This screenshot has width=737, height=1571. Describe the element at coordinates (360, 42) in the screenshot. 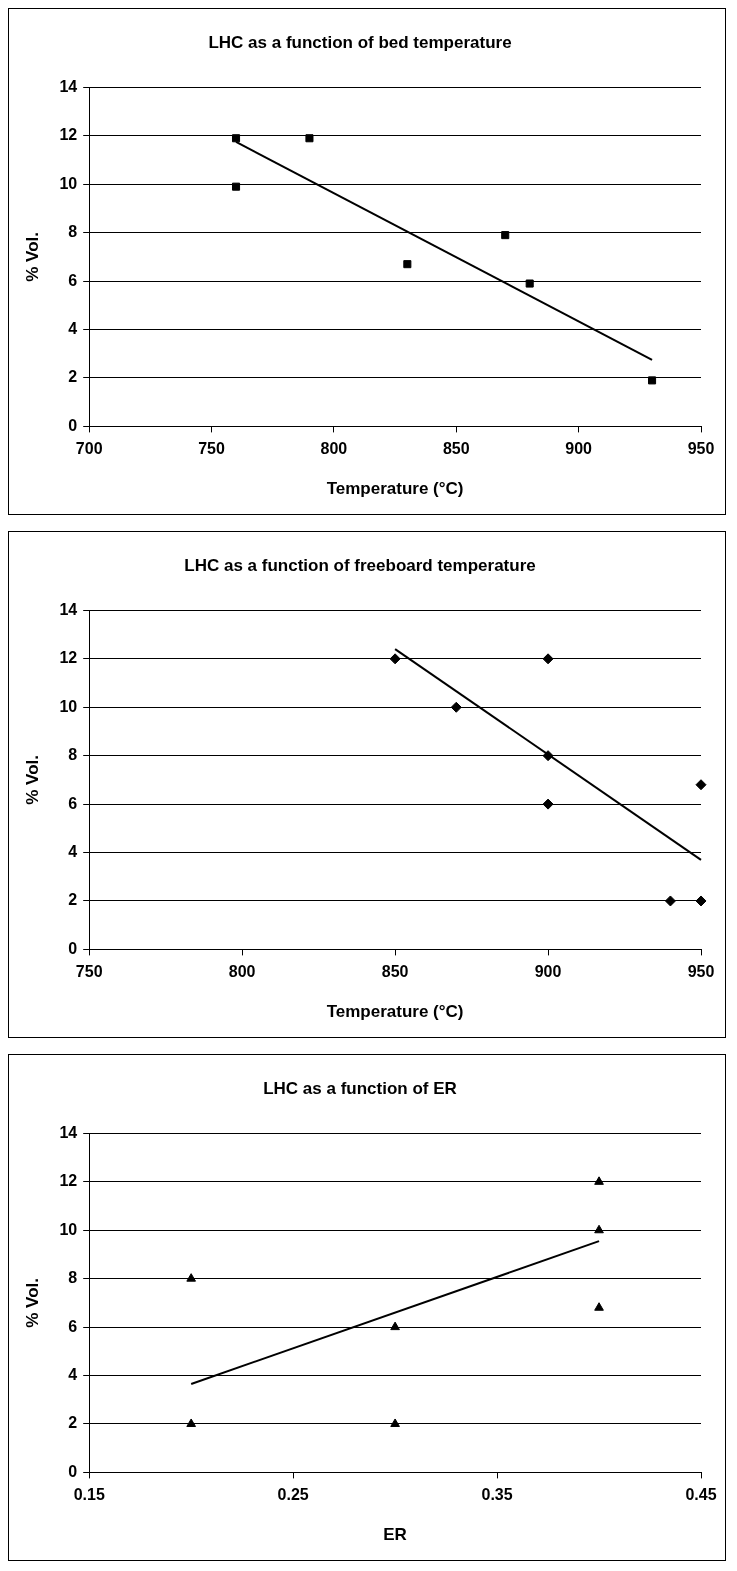

I see `chart-title: LHC as a function of bed temperature` at that location.